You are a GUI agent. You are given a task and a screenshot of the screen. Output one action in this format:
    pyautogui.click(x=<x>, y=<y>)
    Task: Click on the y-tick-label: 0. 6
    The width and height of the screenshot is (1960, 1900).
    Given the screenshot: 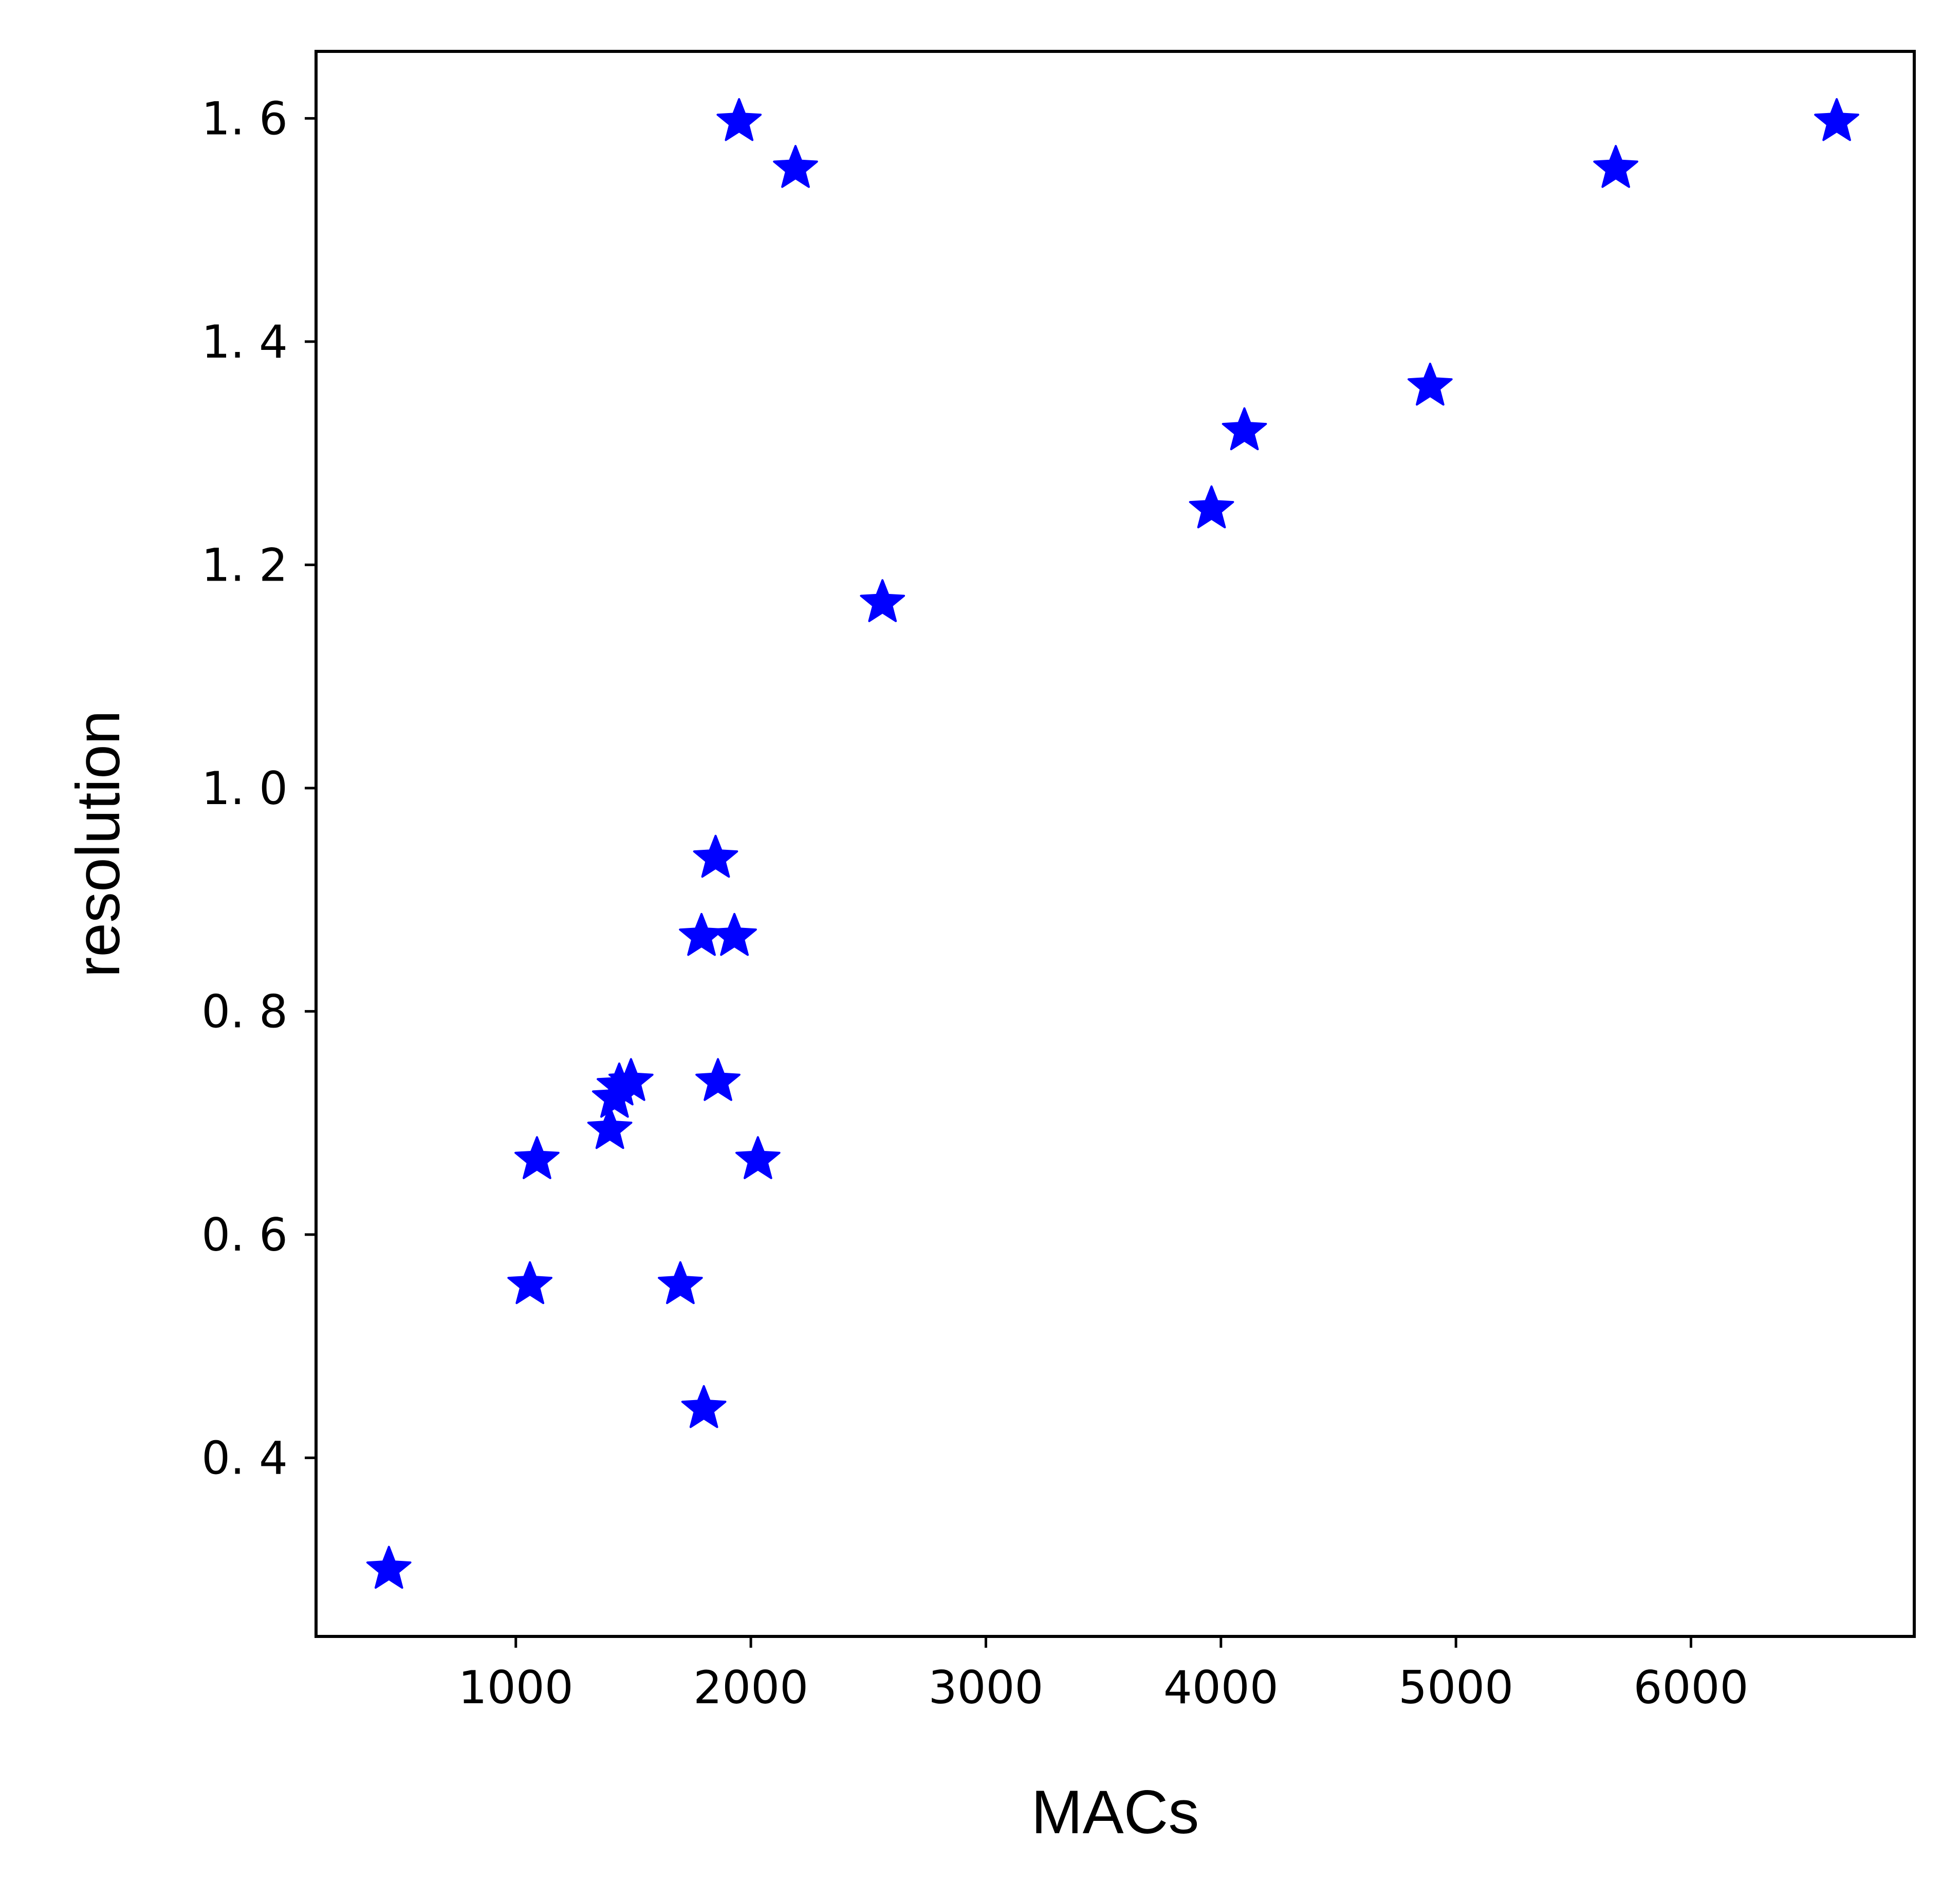 What is the action you would take?
    pyautogui.click(x=244, y=1234)
    